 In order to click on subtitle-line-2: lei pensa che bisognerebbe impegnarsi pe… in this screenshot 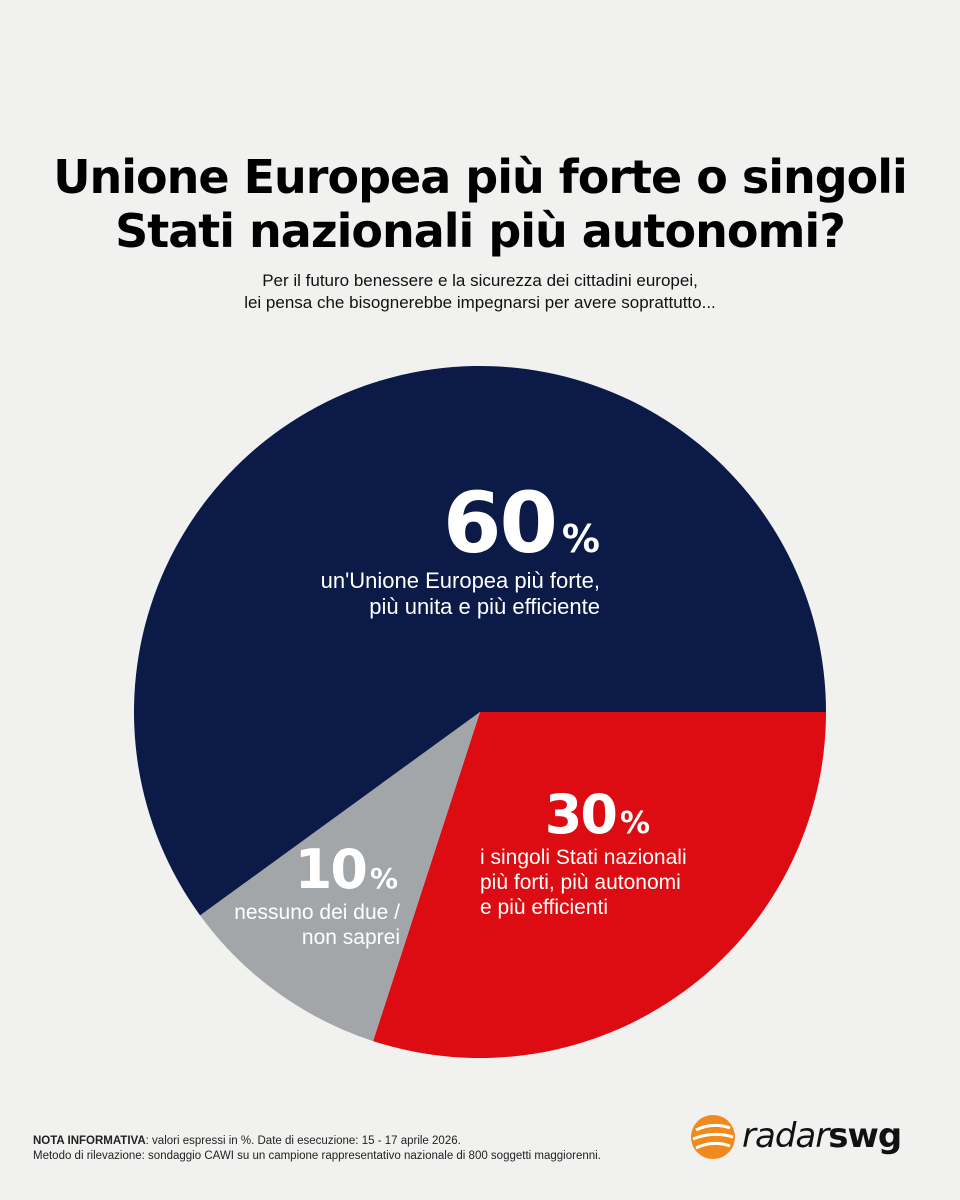, I will do `click(480, 302)`.